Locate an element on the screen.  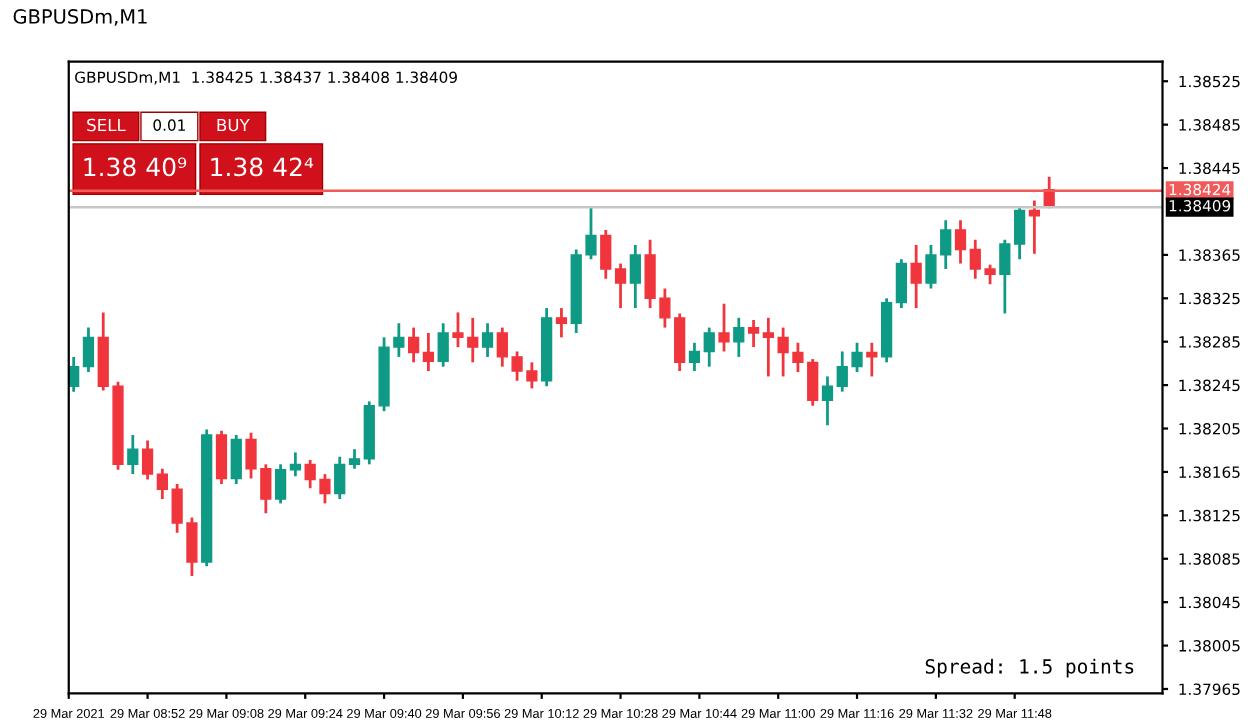
annotation: SELL is located at coordinates (106, 125).